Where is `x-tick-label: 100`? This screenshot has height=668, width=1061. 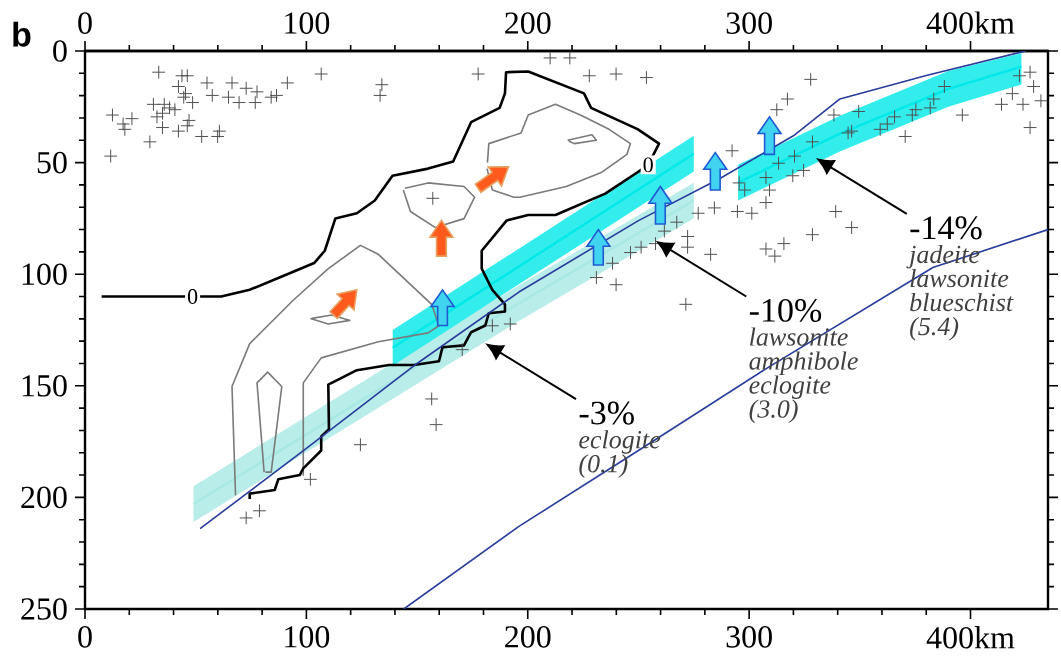 x-tick-label: 100 is located at coordinates (307, 637).